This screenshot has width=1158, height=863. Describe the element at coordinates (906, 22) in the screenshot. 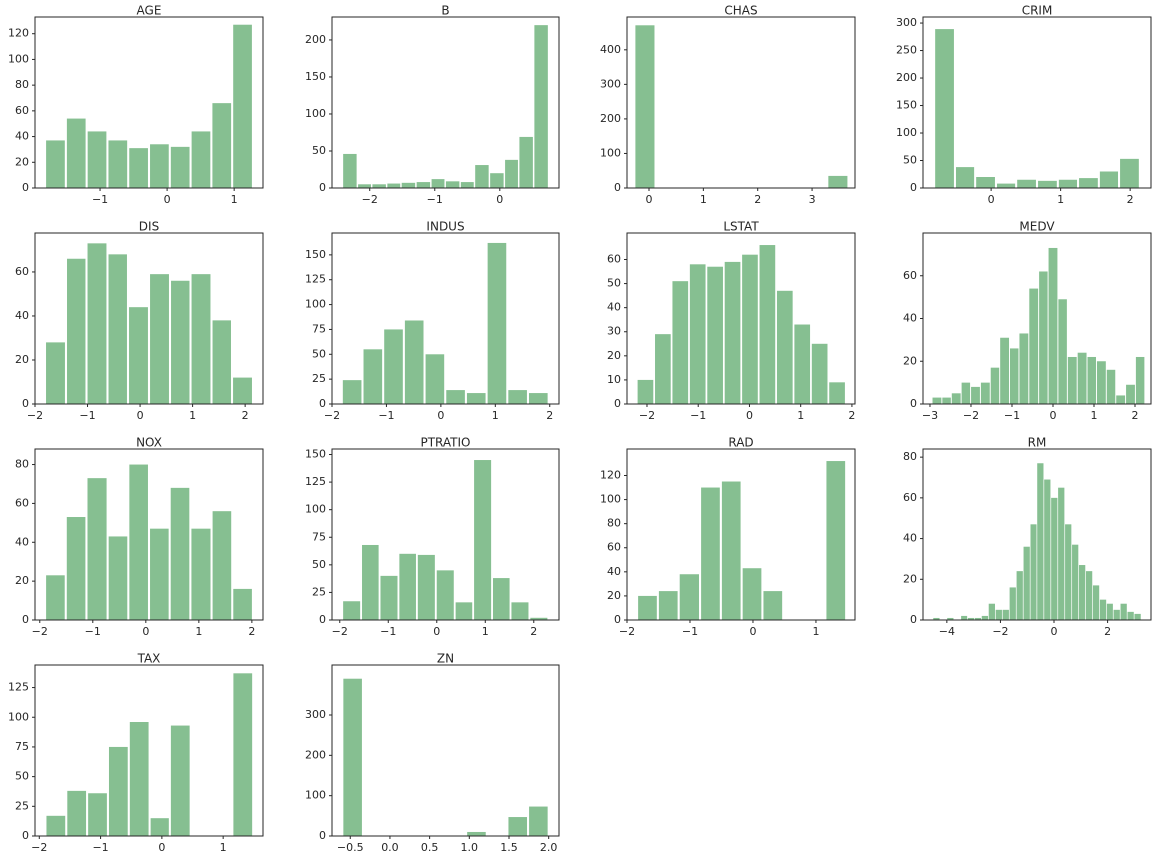

I see `y-tick-label: 300` at that location.